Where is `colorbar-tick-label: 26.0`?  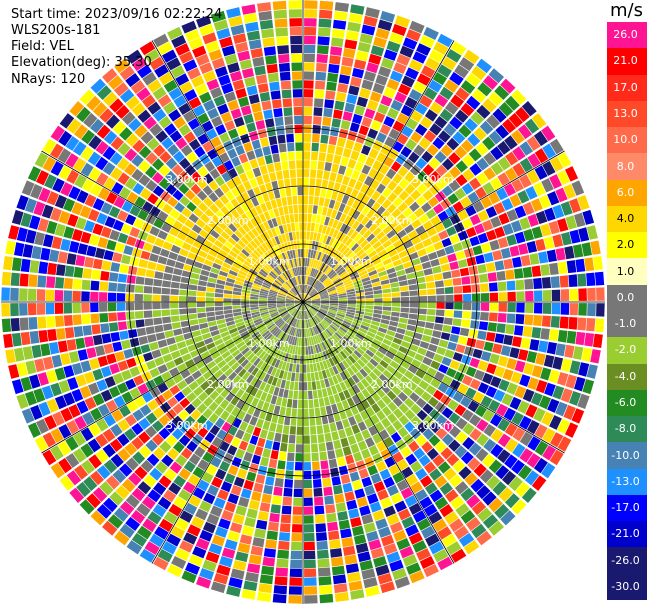 colorbar-tick-label: 26.0 is located at coordinates (625, 35).